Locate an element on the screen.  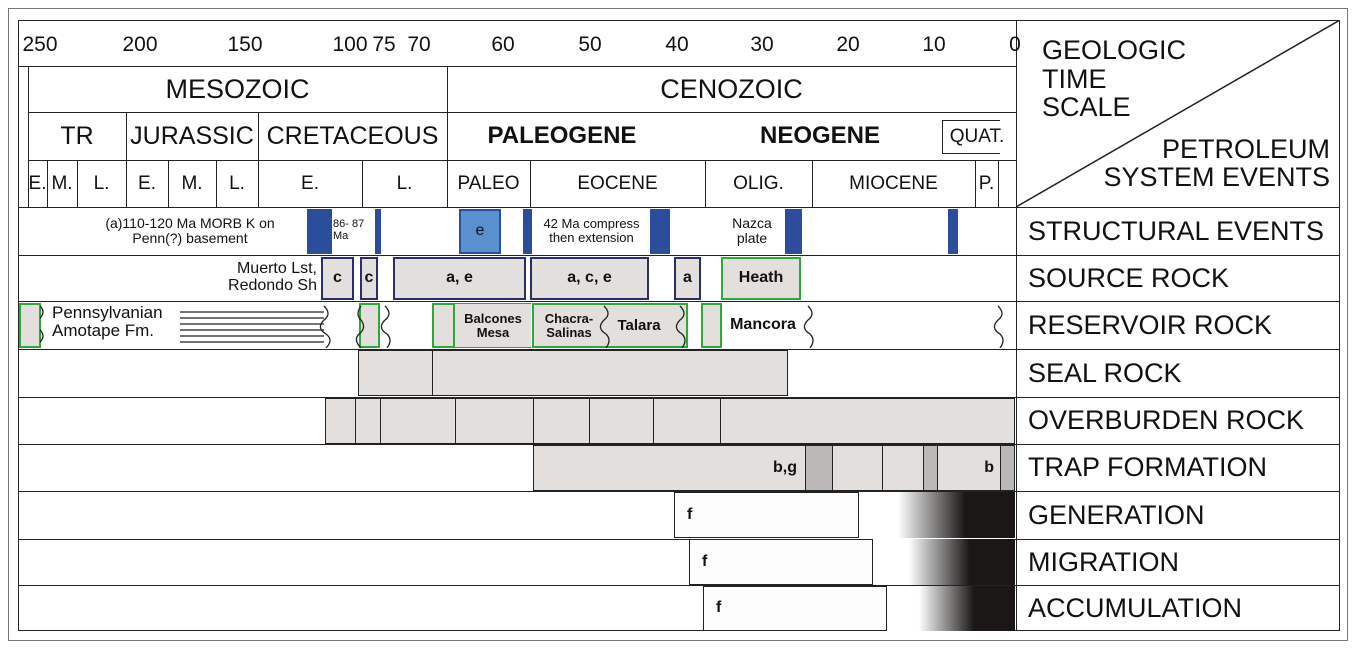
reservoir-label-mancora: Mancora is located at coordinates (763, 325).